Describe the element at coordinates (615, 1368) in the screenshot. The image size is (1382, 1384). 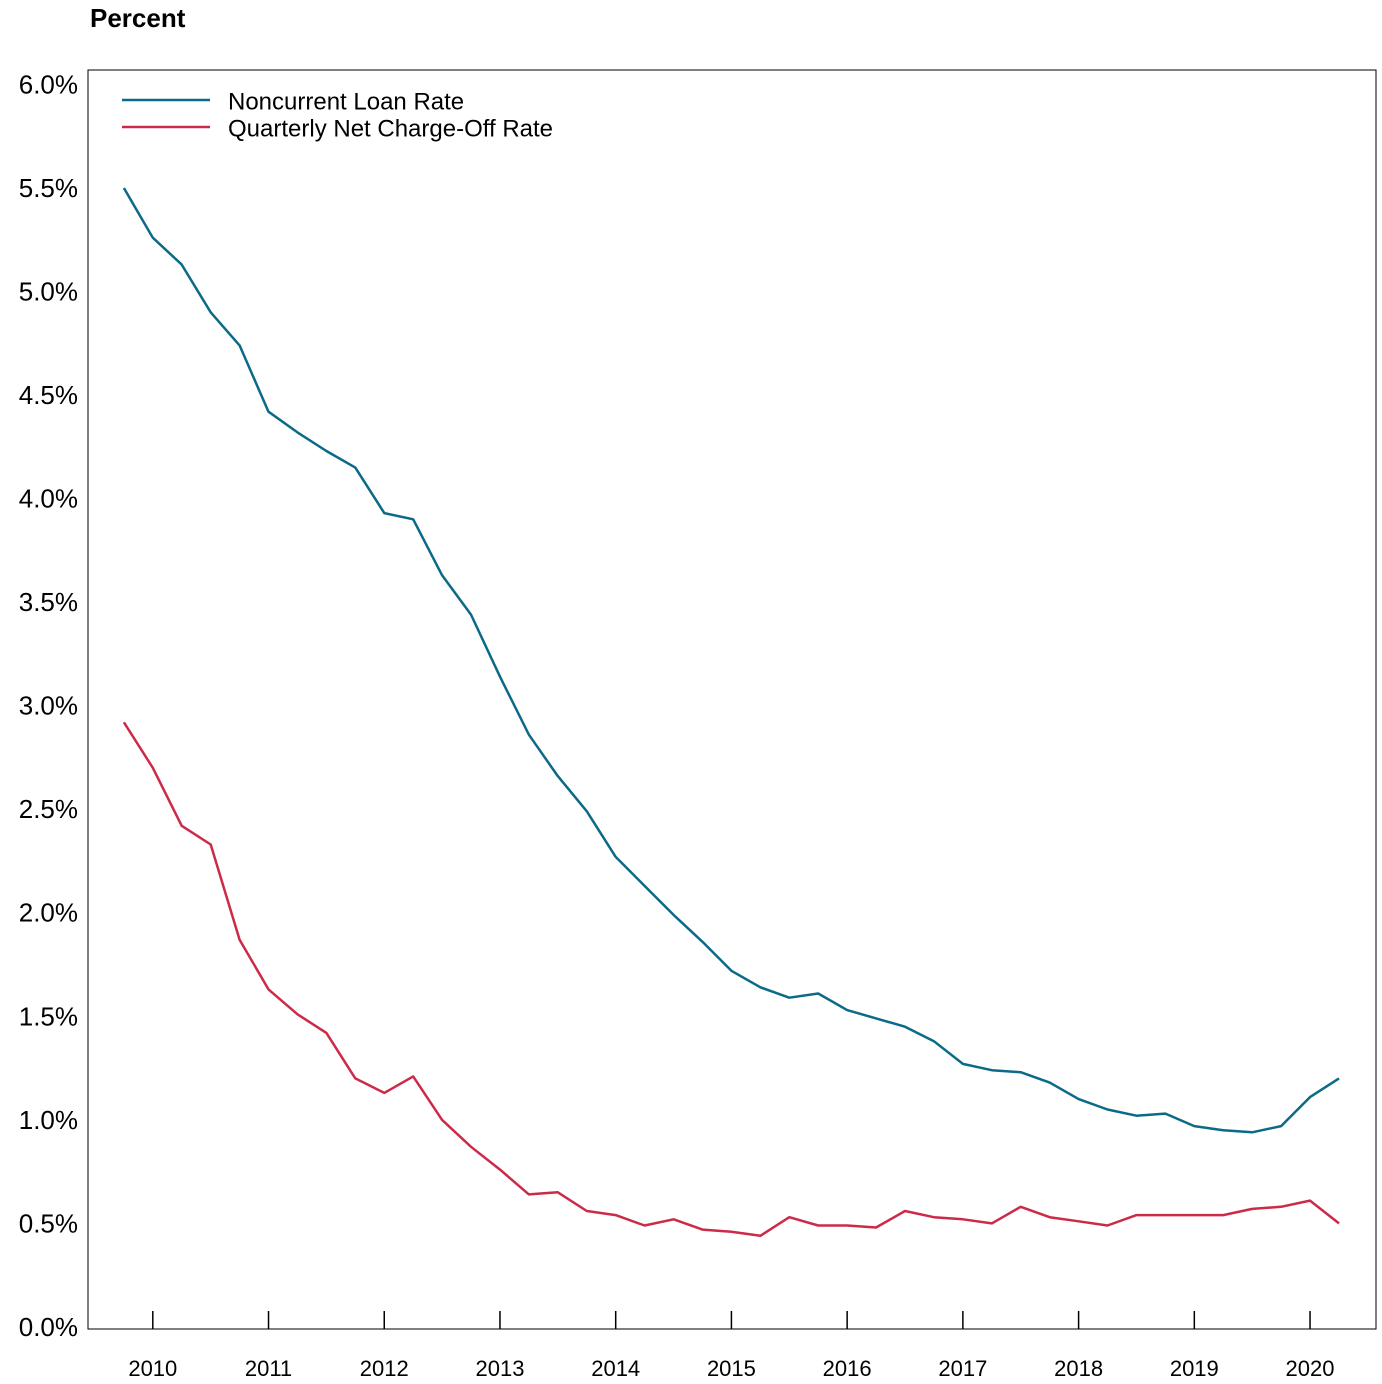
I see `x-tick-label: 2014` at that location.